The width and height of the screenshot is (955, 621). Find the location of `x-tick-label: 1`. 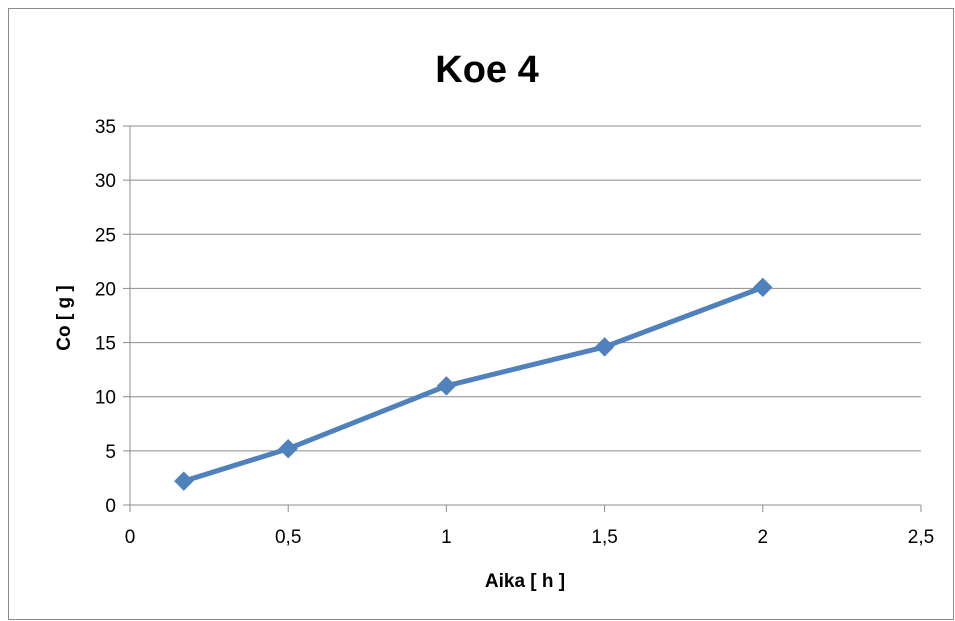

x-tick-label: 1 is located at coordinates (446, 537).